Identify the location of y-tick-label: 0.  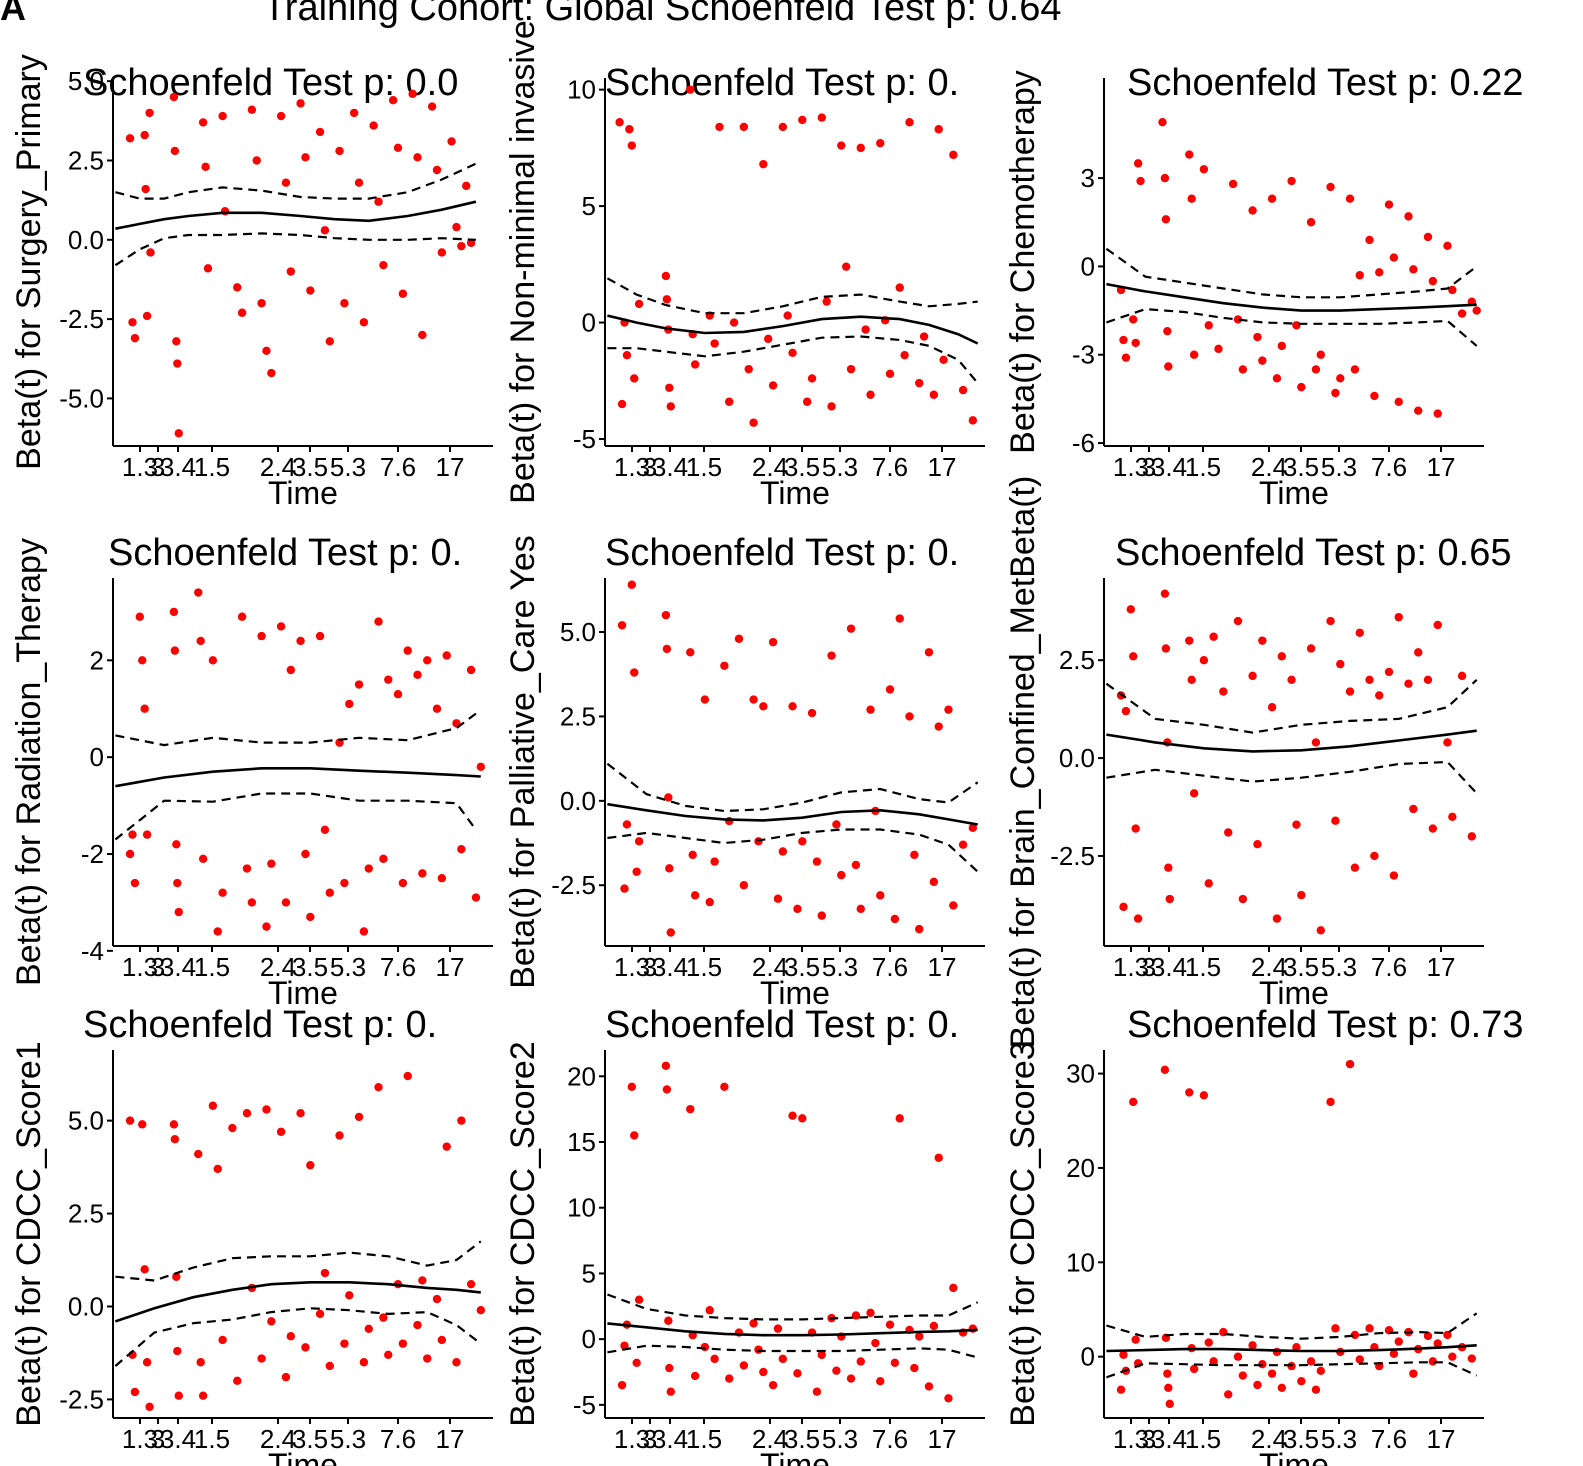
(589, 323).